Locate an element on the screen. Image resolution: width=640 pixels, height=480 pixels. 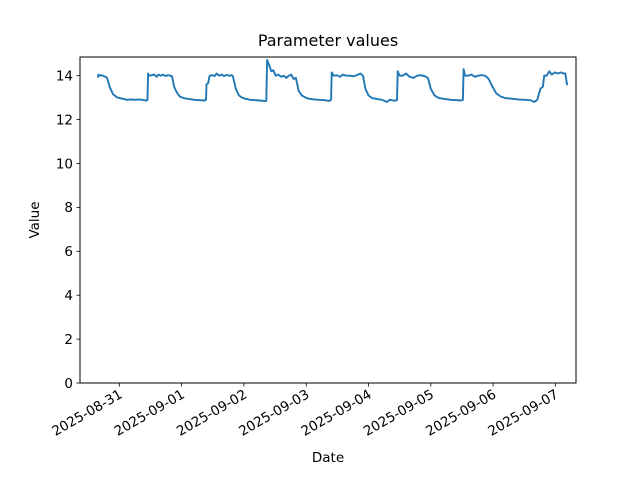
y-tick-label: 10 is located at coordinates (64, 164).